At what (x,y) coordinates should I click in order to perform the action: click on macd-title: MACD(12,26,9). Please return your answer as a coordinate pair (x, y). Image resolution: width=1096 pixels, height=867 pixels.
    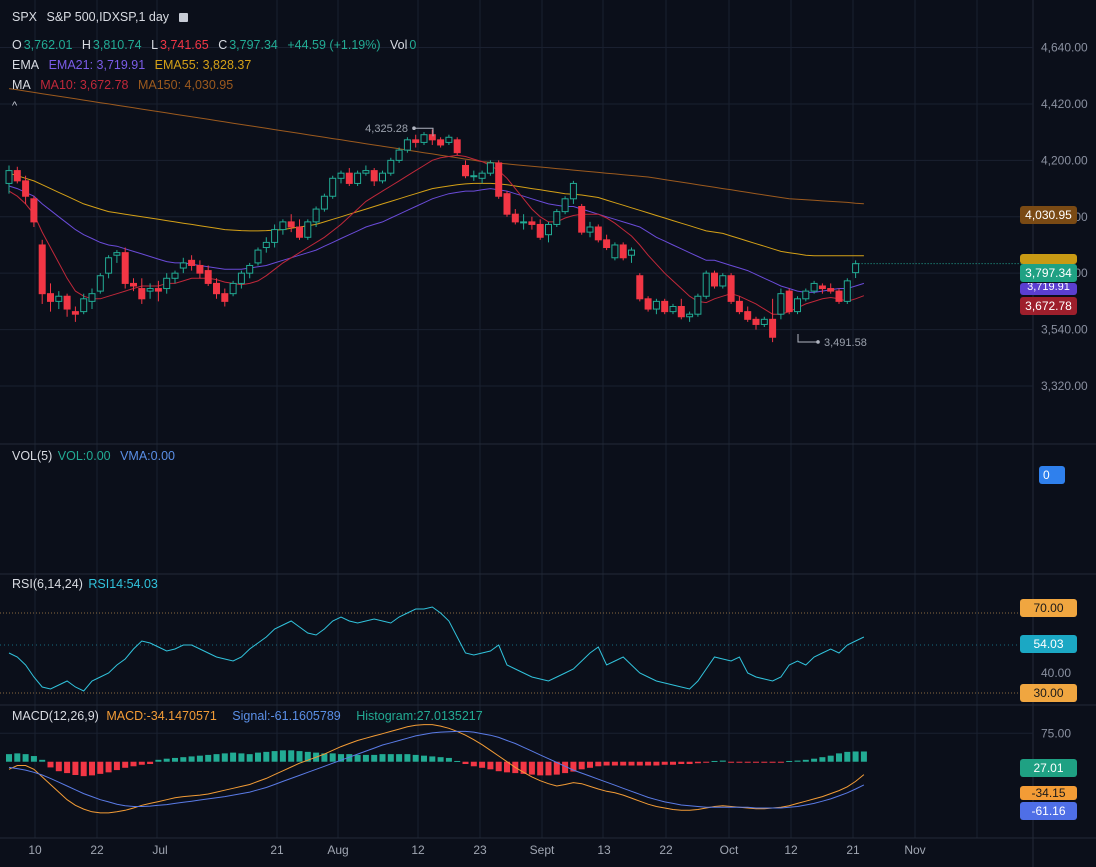
    Looking at the image, I should click on (55, 716).